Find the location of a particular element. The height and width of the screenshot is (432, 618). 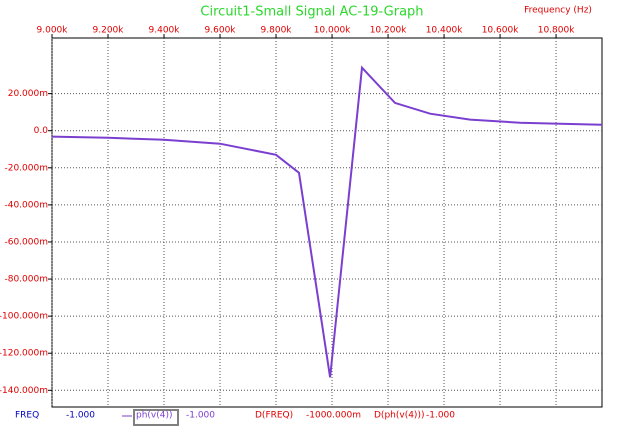

y-tick-label: 20.000m is located at coordinates (28, 94).